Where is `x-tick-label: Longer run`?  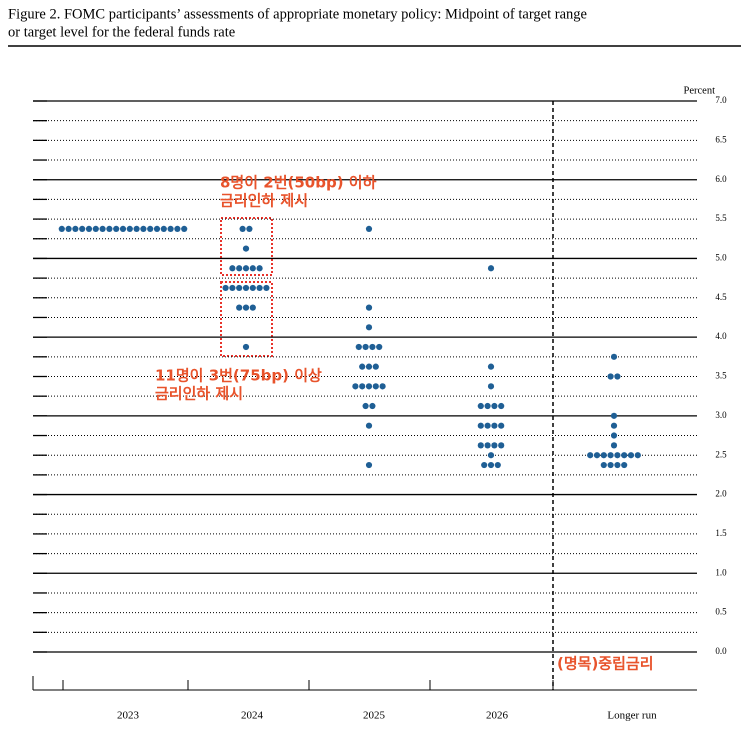
x-tick-label: Longer run is located at coordinates (632, 716).